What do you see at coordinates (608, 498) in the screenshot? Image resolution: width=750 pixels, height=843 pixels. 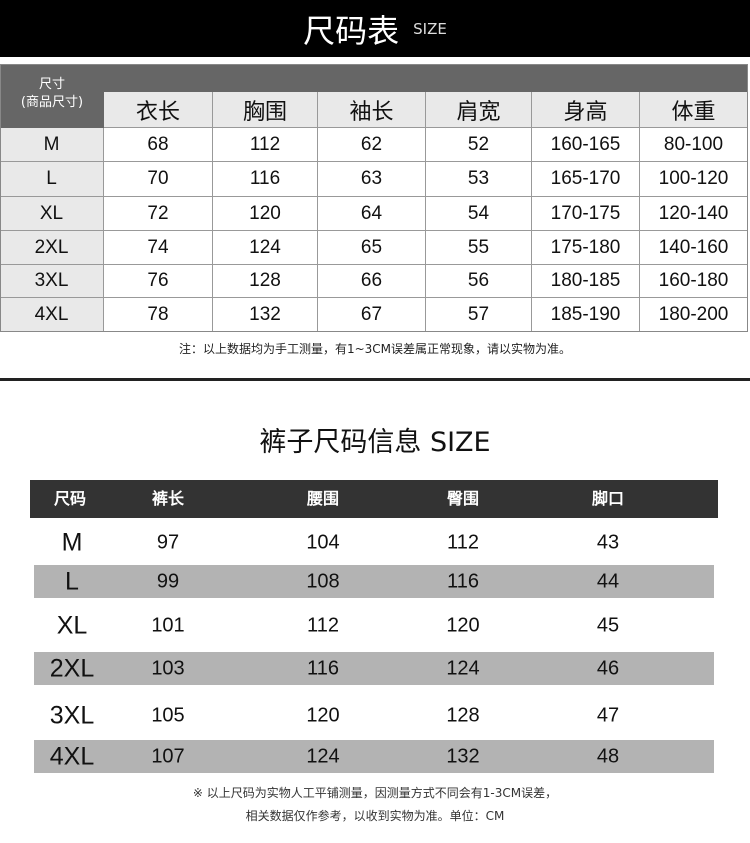 I see `column-header: 脚口` at bounding box center [608, 498].